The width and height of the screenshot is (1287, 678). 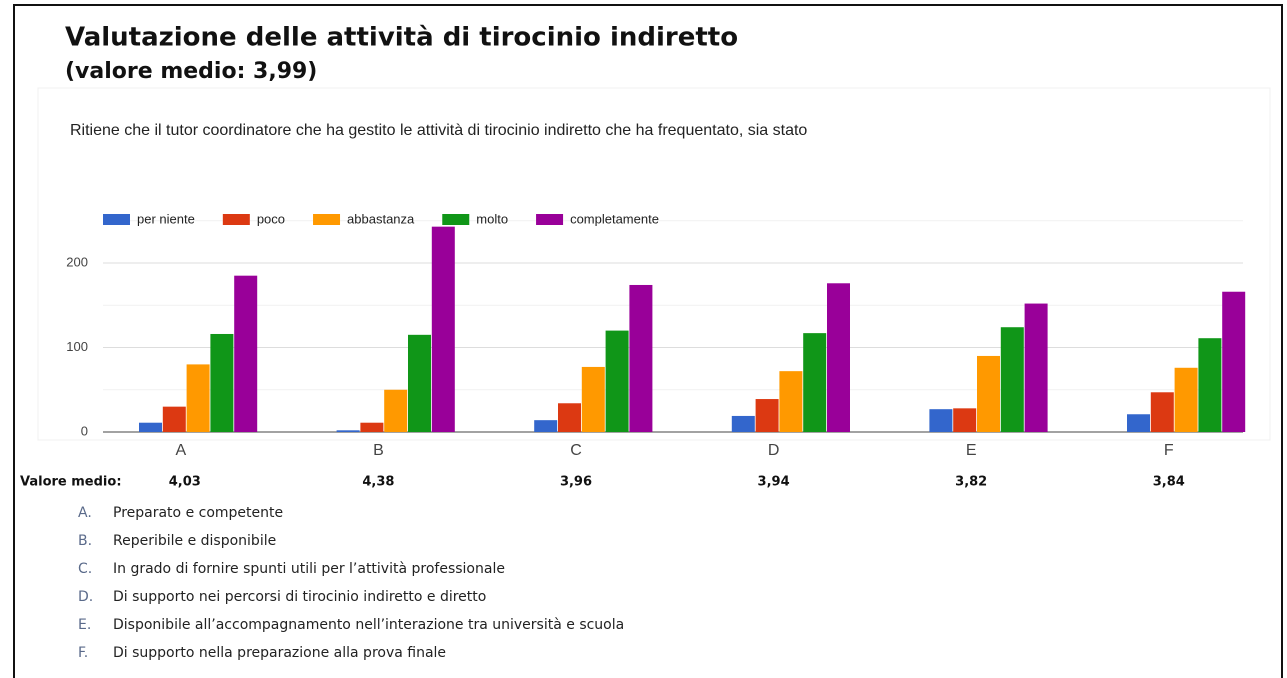 I want to click on legend-label: per niente, so click(x=166, y=218).